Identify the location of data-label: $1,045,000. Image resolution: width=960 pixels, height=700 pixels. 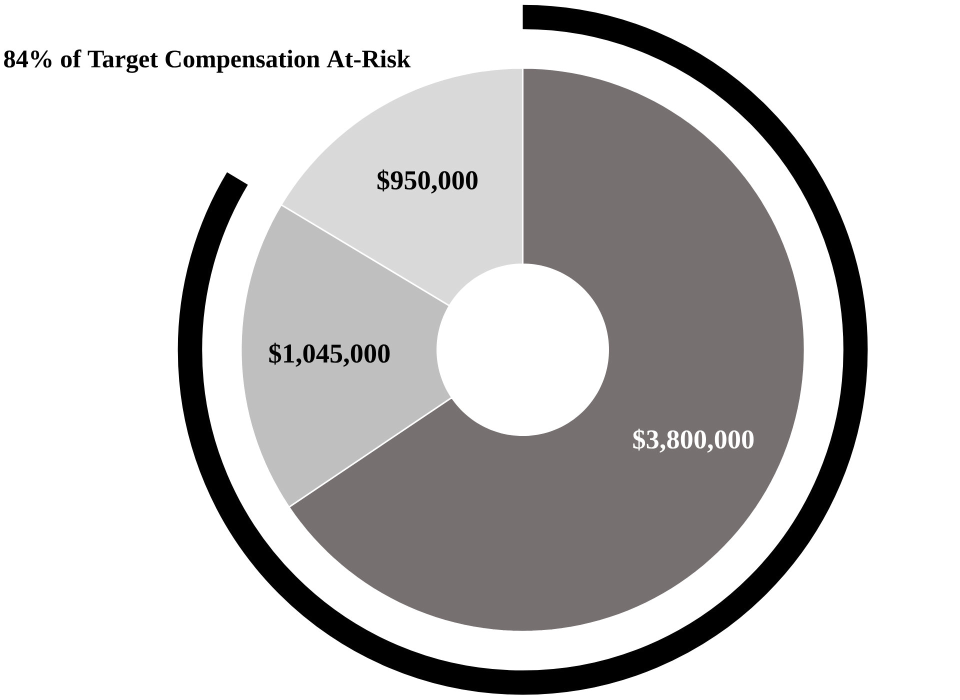
(329, 355).